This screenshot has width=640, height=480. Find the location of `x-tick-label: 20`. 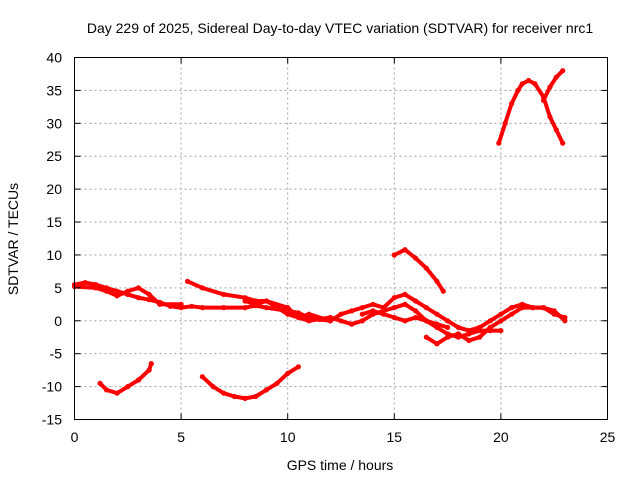

x-tick-label: 20 is located at coordinates (501, 437).